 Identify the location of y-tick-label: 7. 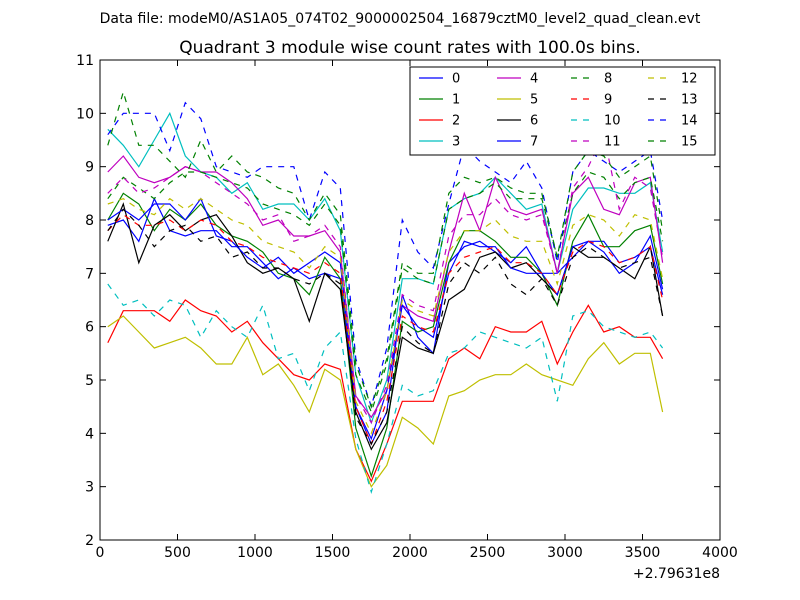
(89, 274).